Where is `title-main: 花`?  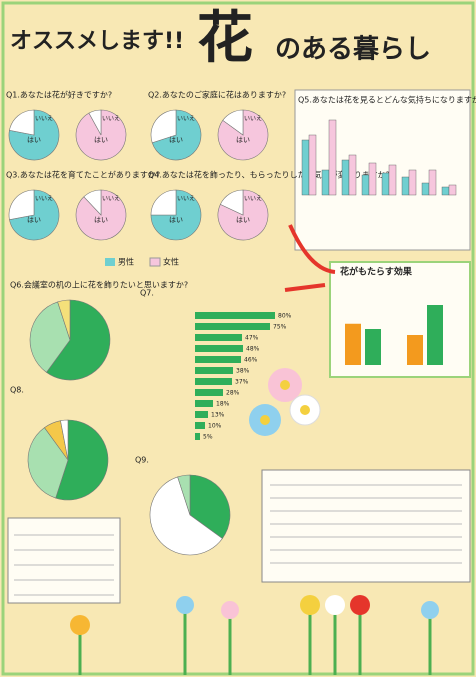
title-main: 花 is located at coordinates (225, 38).